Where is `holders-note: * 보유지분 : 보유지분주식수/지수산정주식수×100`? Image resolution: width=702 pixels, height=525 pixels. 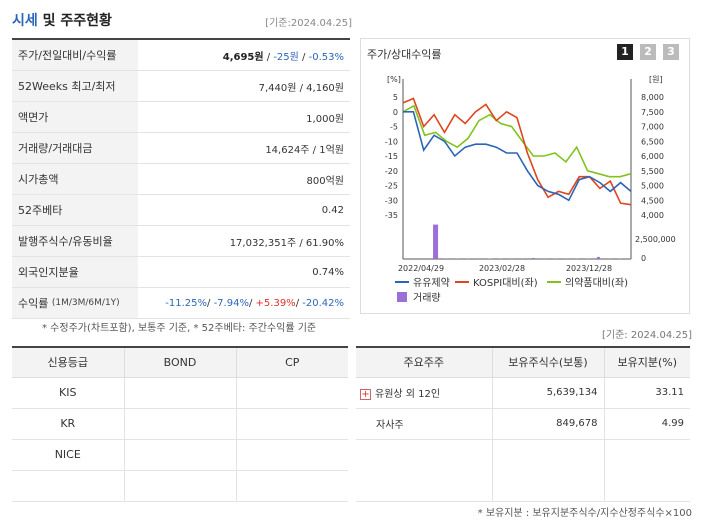
holders-note: * 보유지분 : 보유지분주식수/지수산정주식수×100 is located at coordinates (584, 513).